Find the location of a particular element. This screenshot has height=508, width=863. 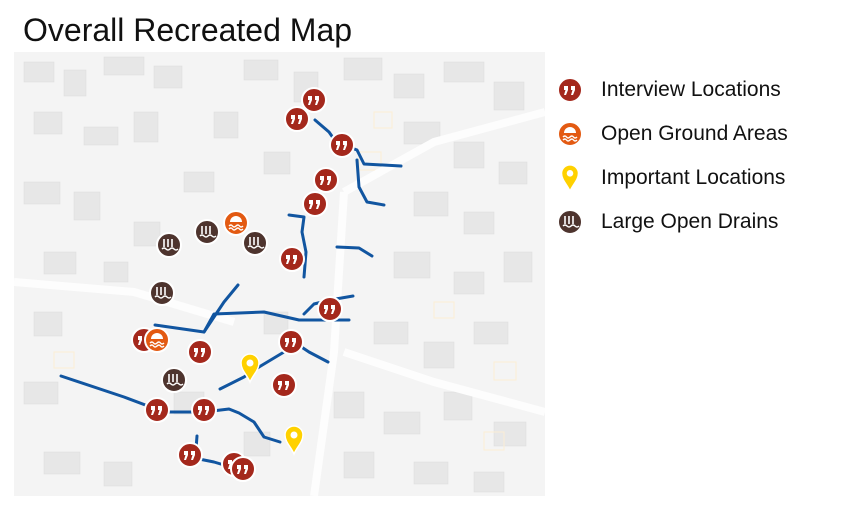

legend-item-large-open-drains: Large Open Drains is located at coordinates (671, 222).